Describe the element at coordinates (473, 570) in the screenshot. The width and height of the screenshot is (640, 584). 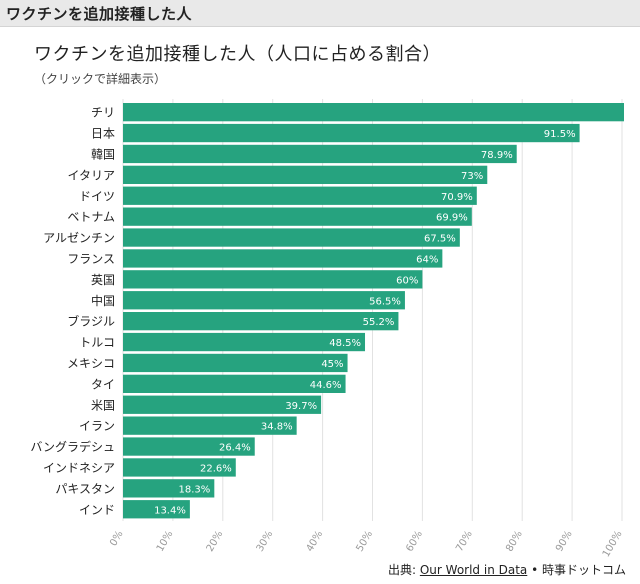
I see `source-link: Our World in Data` at that location.